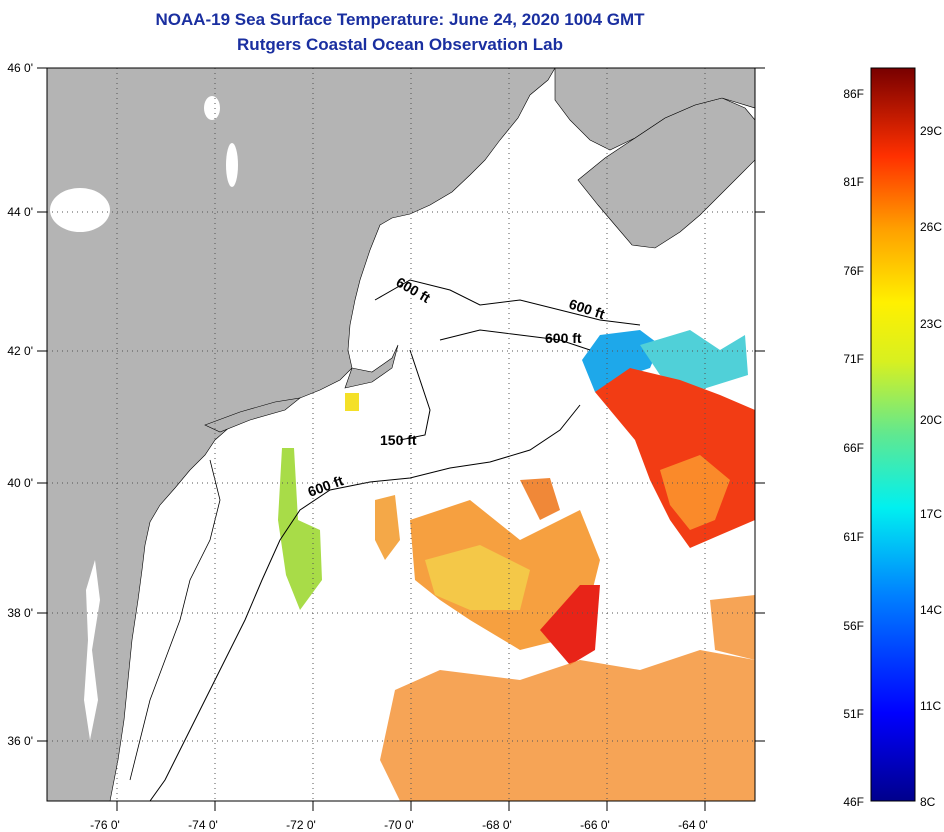  Describe the element at coordinates (80, 210) in the screenshot. I see `lake-ontario` at that location.